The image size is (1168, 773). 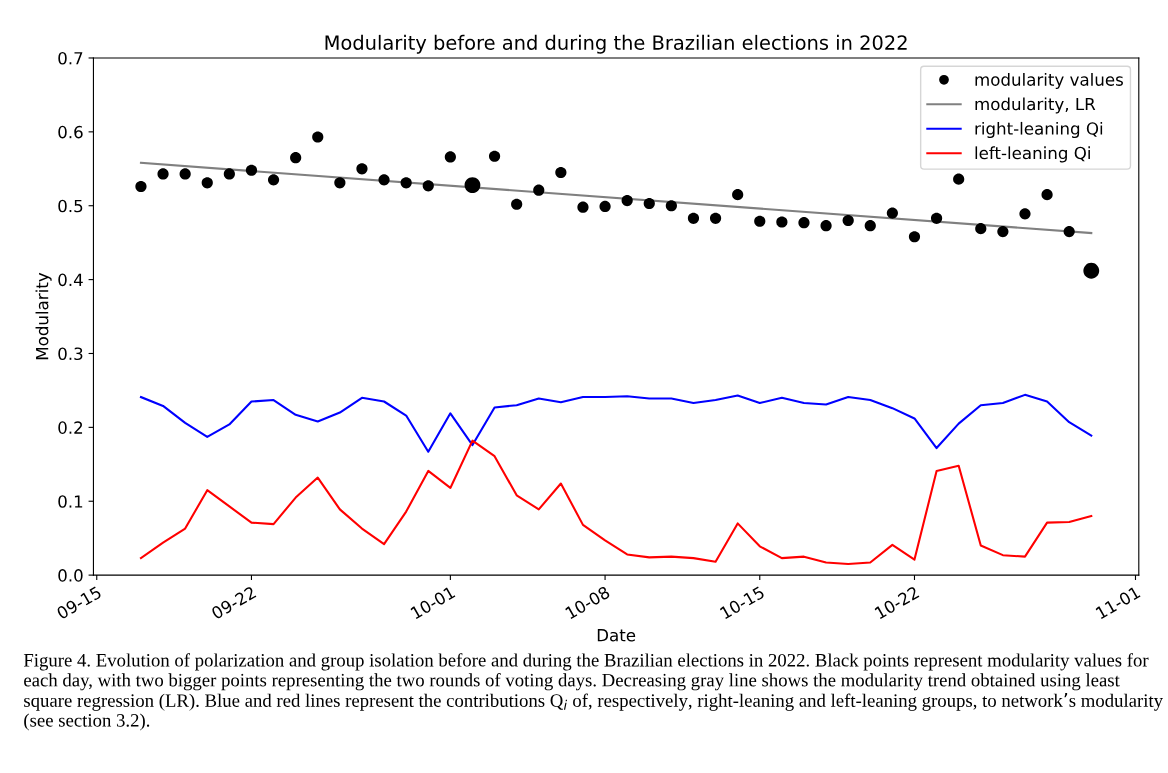 What do you see at coordinates (70, 501) in the screenshot?
I see `y-tick-label: 0.1` at bounding box center [70, 501].